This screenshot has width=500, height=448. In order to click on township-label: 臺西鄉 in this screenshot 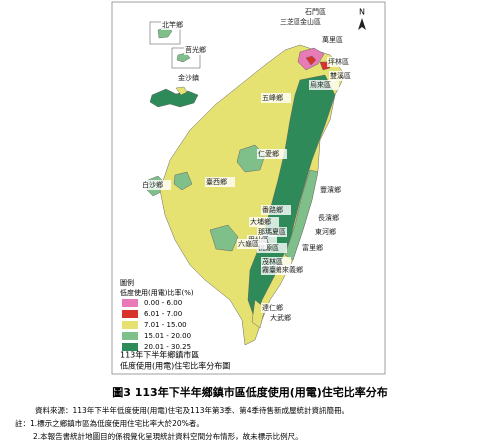, I will do `click(216, 181)`.